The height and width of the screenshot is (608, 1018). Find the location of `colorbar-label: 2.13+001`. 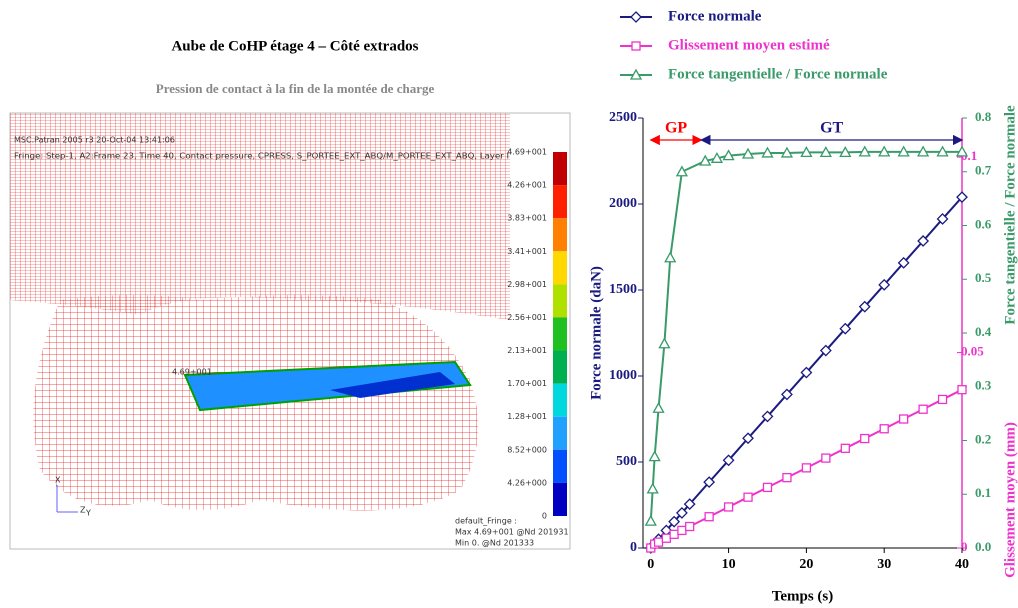

colorbar-label: 2.13+001 is located at coordinates (527, 350).